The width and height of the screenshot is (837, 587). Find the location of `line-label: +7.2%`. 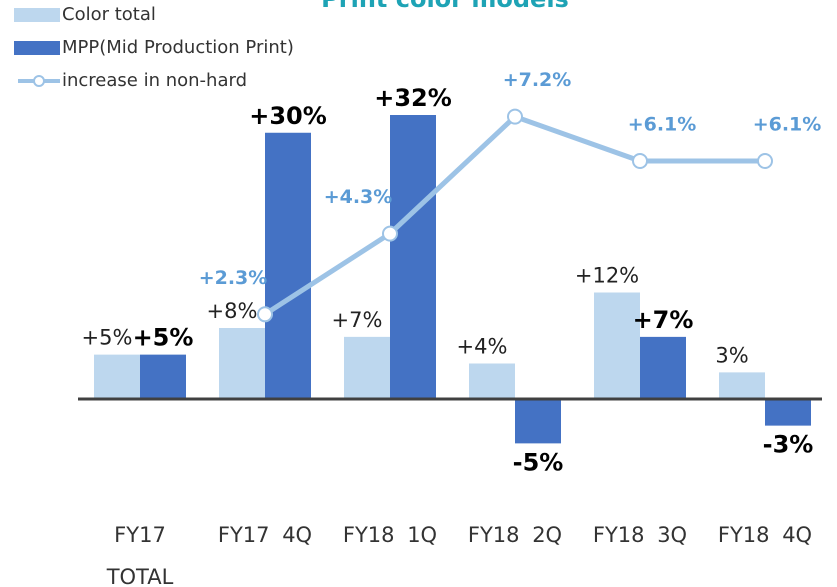

line-label: +7.2% is located at coordinates (537, 80).